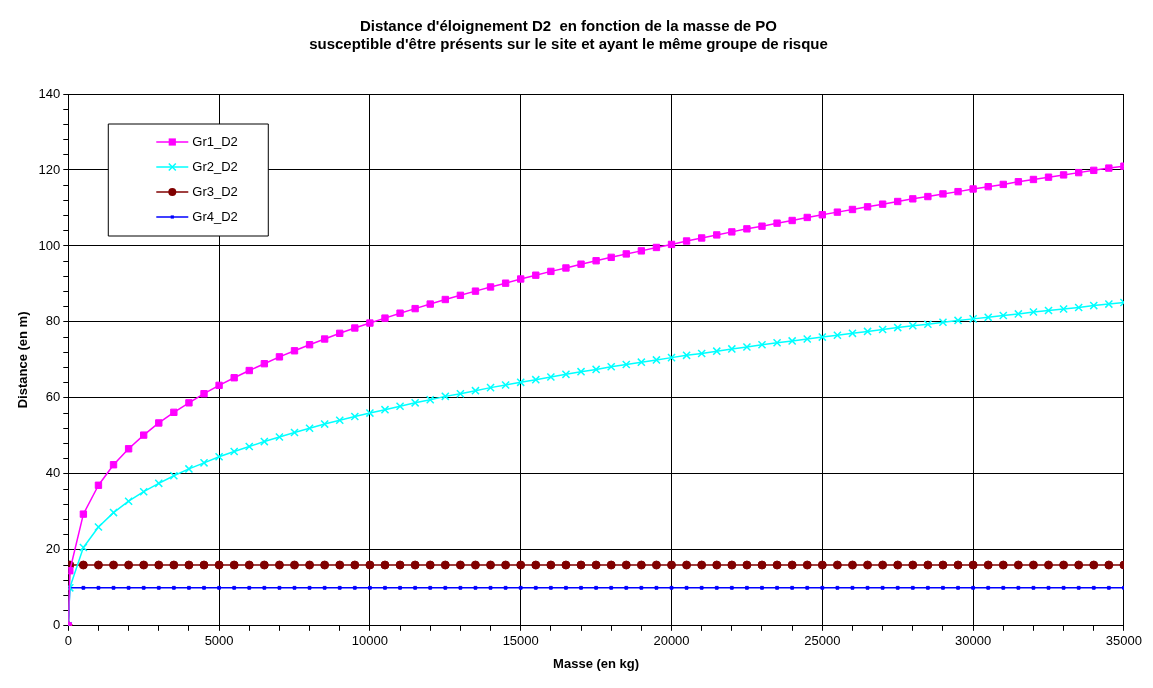  Describe the element at coordinates (822, 641) in the screenshot. I see `x-tick-label: 25000` at that location.